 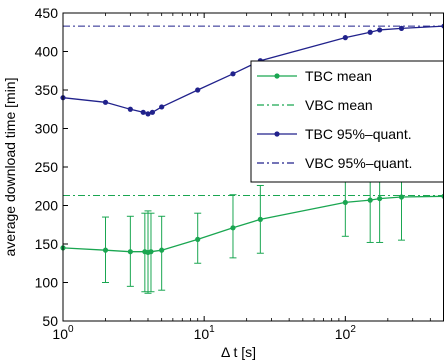 What do you see at coordinates (346, 333) in the screenshot?
I see `x-tick-label: 10²` at bounding box center [346, 333].